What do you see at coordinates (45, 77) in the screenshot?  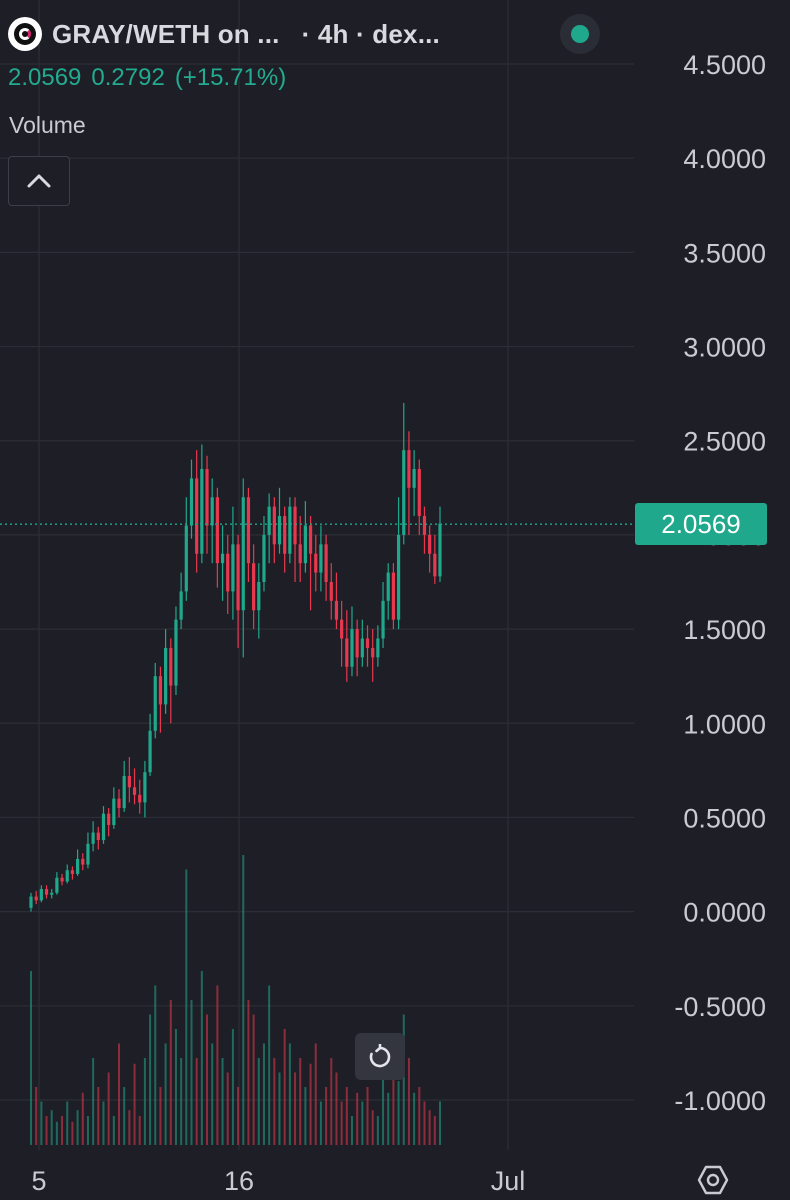 I see `current-price: 2.0569` at bounding box center [45, 77].